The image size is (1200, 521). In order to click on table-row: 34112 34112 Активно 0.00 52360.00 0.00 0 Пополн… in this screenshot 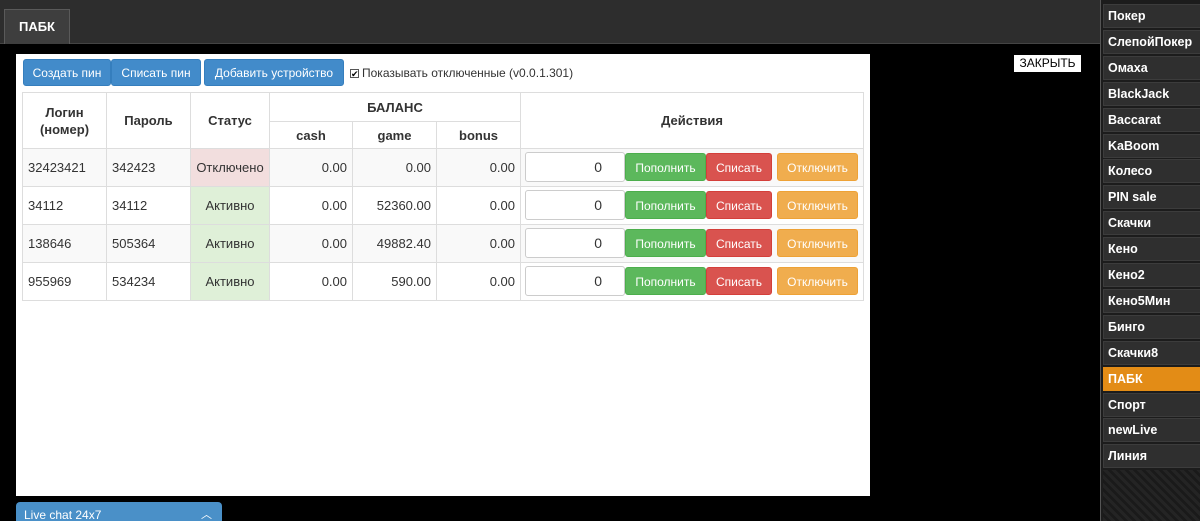, I will do `click(443, 205)`.